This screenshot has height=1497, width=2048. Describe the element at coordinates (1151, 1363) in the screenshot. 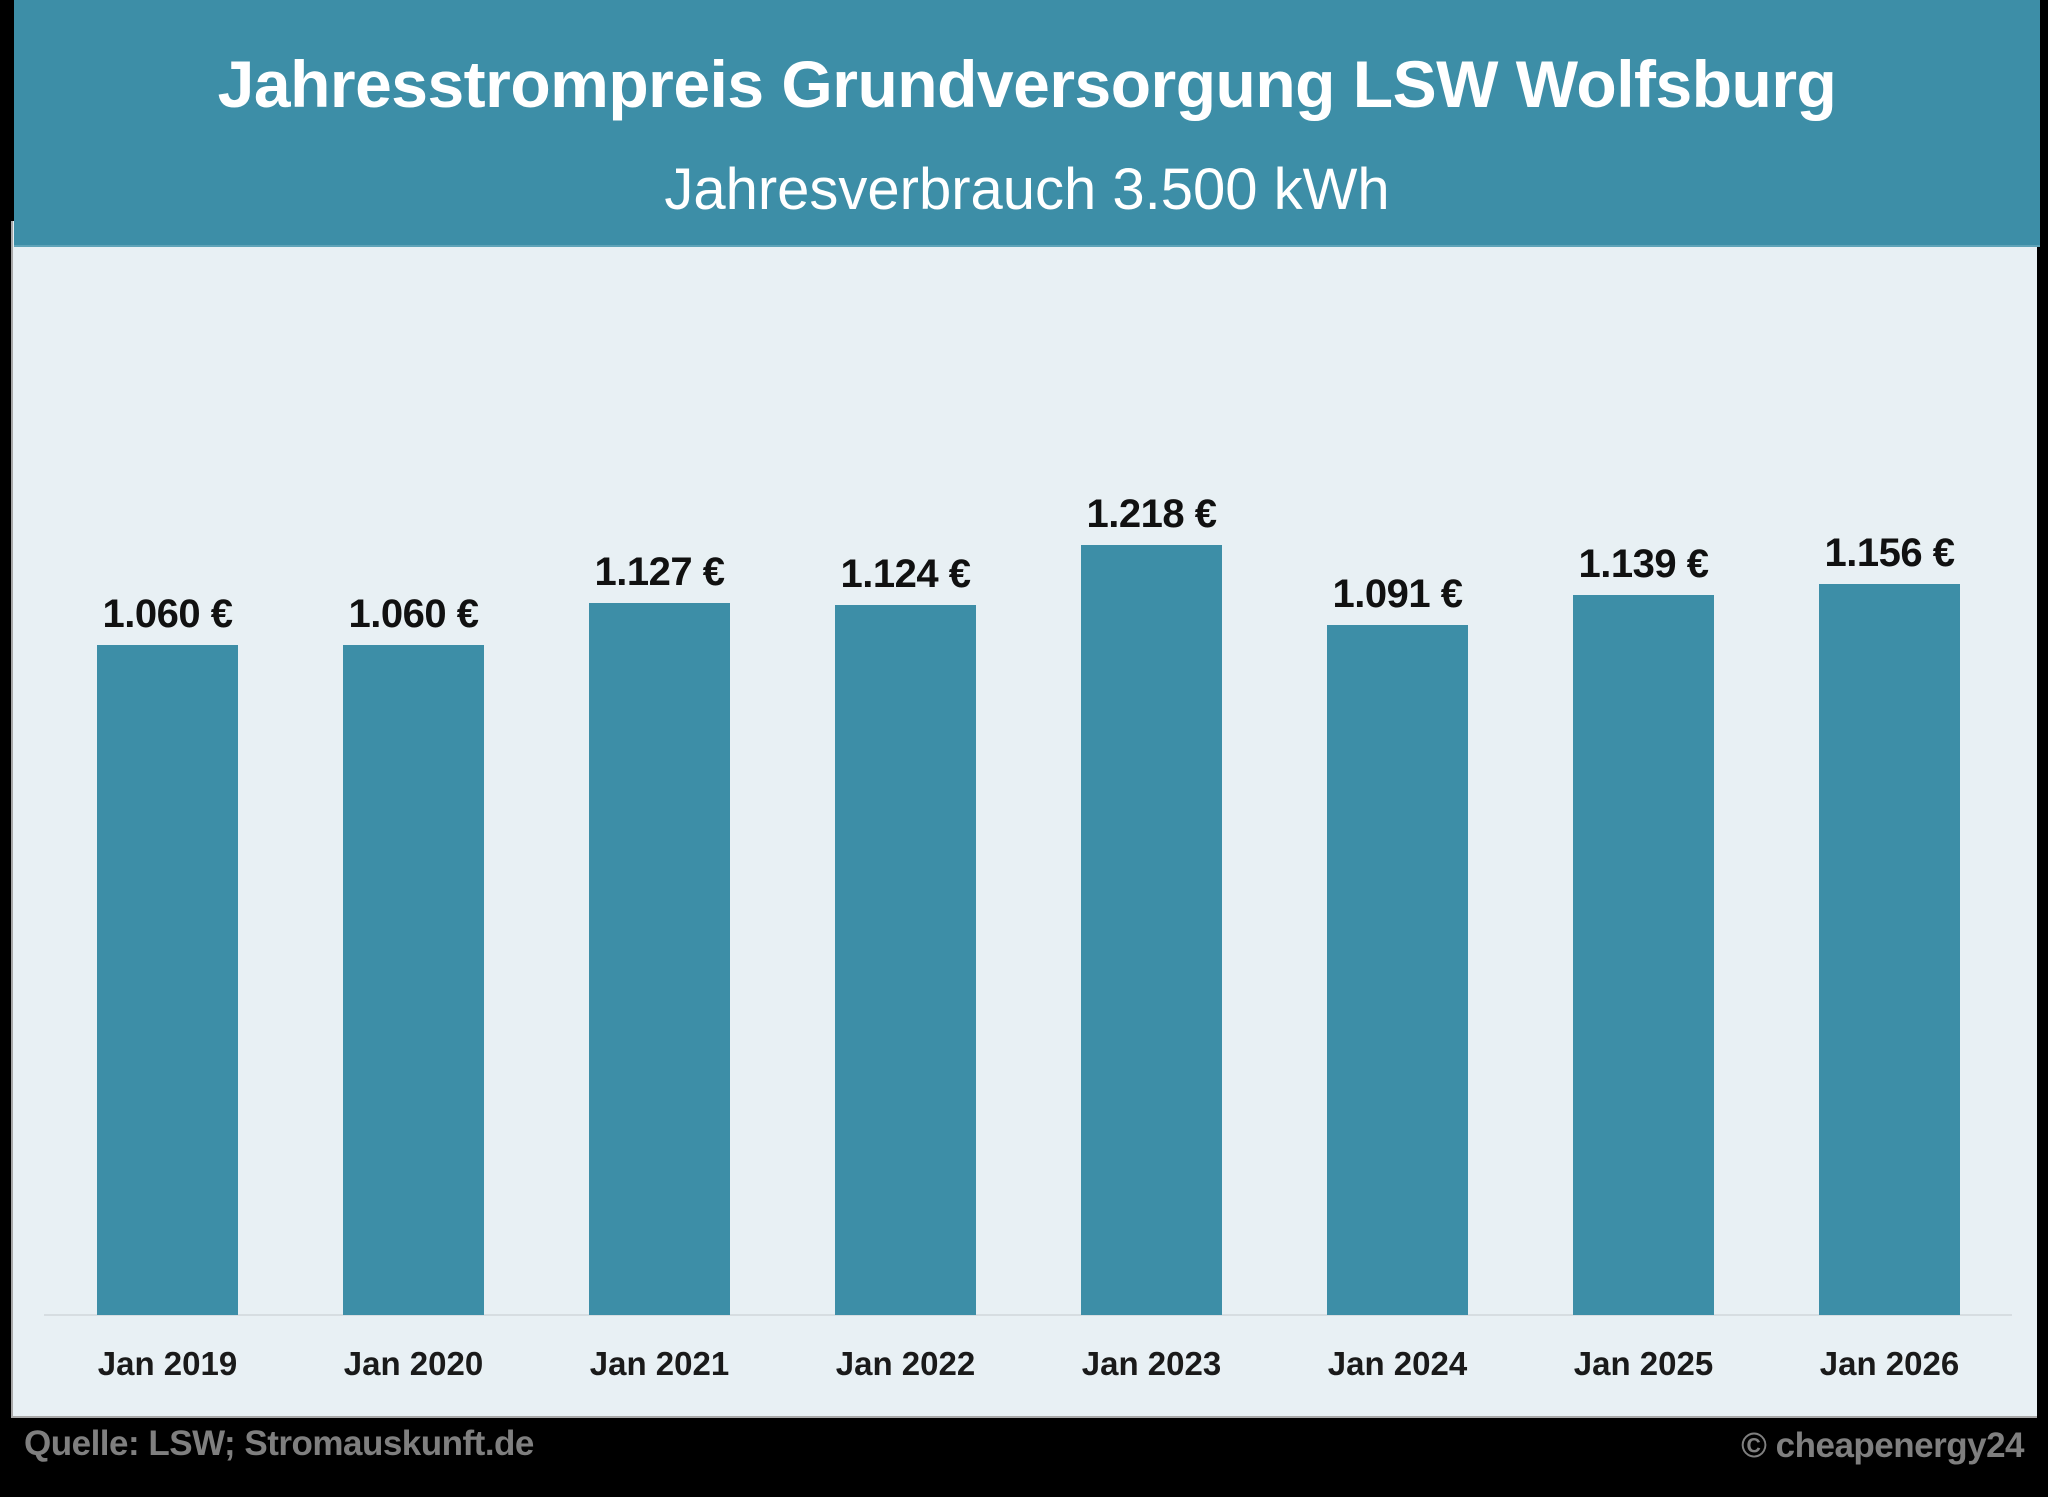

I see `x-axis-tick-label: Jan 2023` at that location.